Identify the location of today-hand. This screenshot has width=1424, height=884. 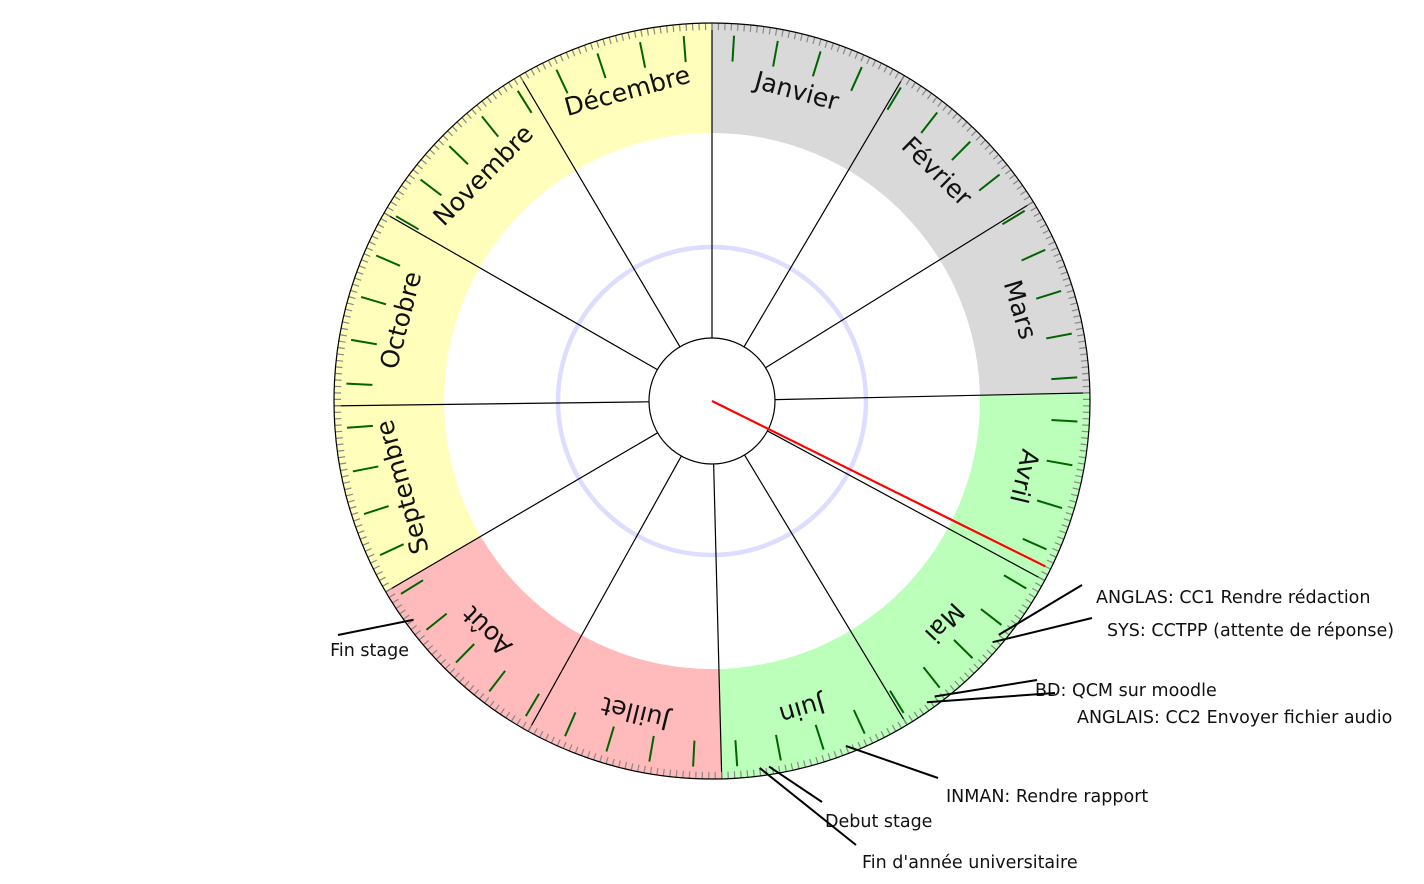
(878, 484).